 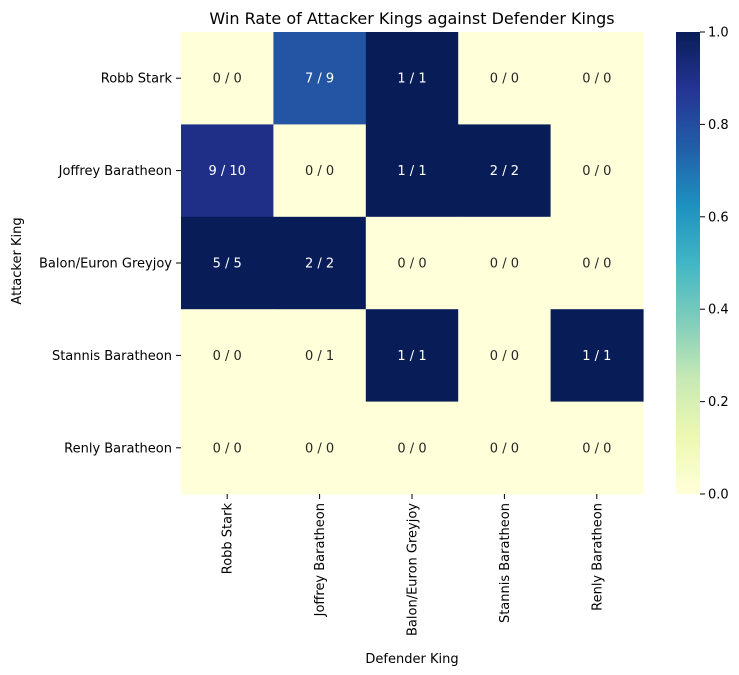 What do you see at coordinates (411, 659) in the screenshot?
I see `x-axis-label: Defender King` at bounding box center [411, 659].